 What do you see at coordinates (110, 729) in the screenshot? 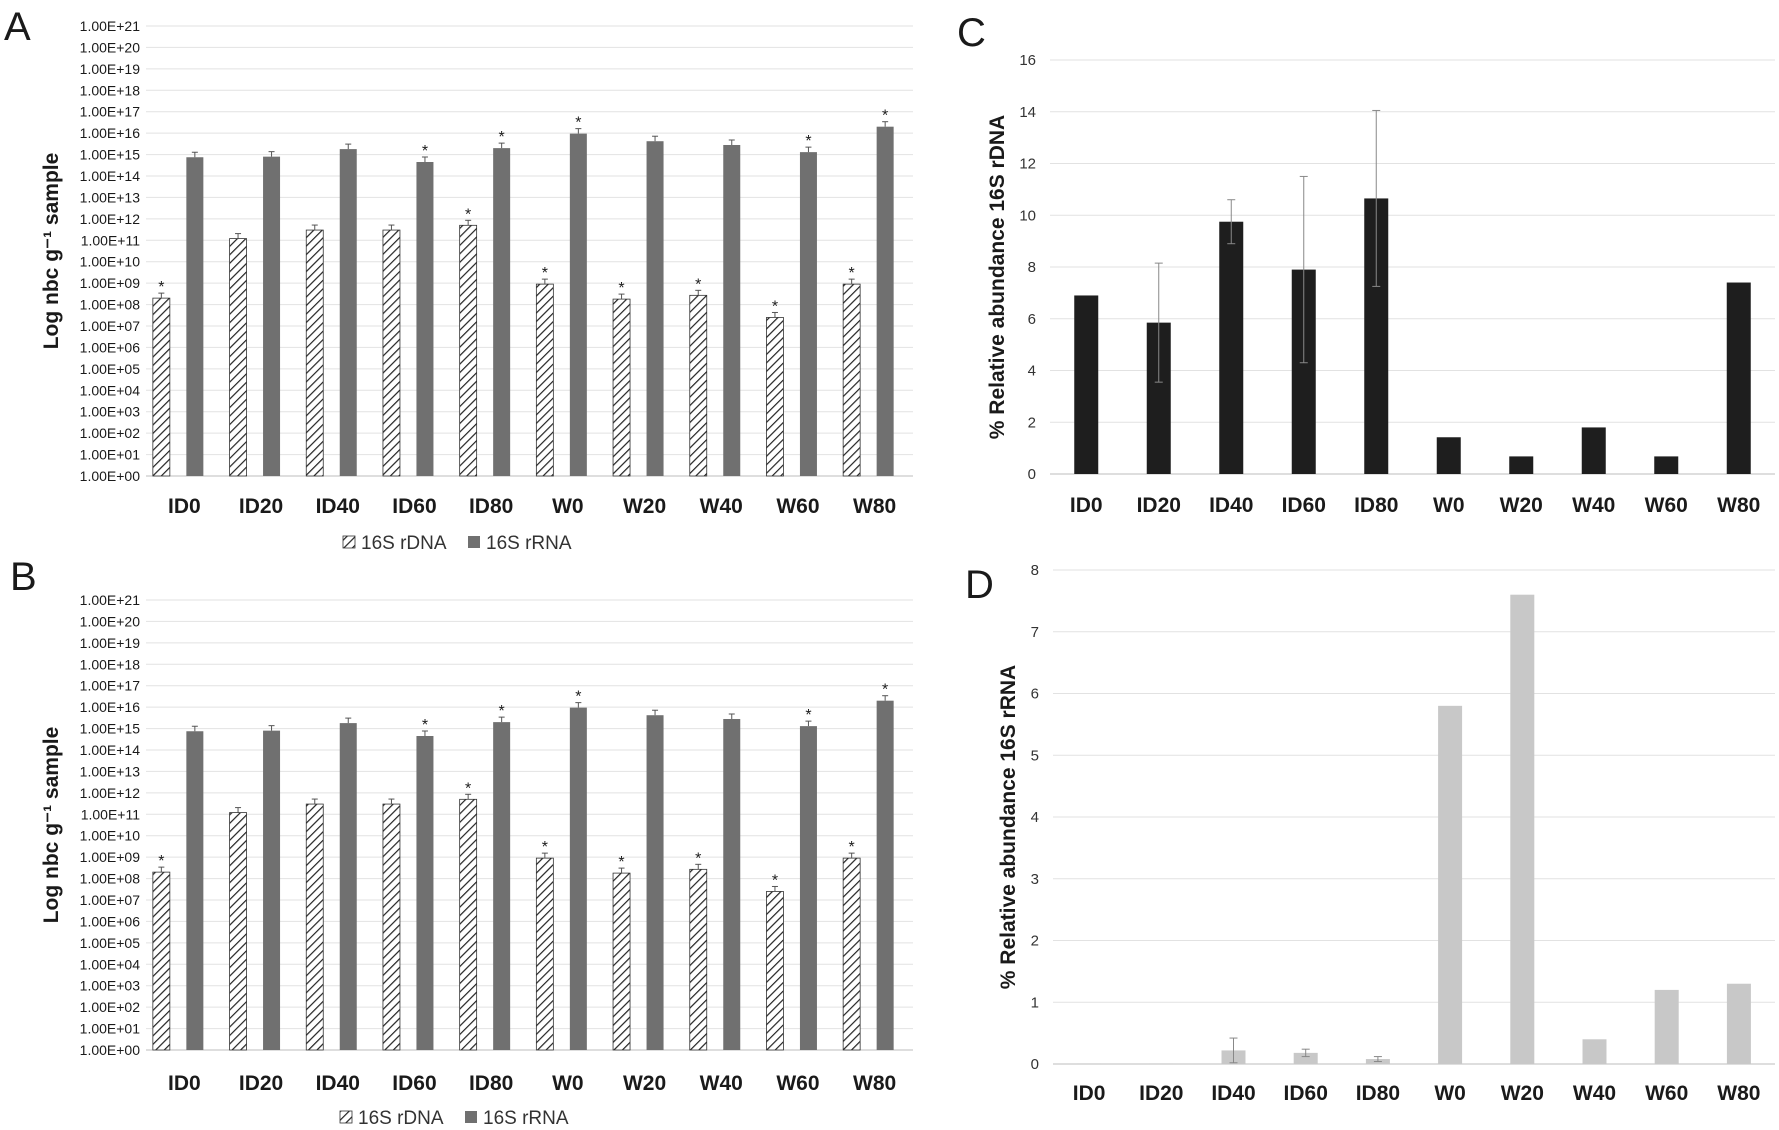
I see `y-tick-label: 1.00E+15` at bounding box center [110, 729].